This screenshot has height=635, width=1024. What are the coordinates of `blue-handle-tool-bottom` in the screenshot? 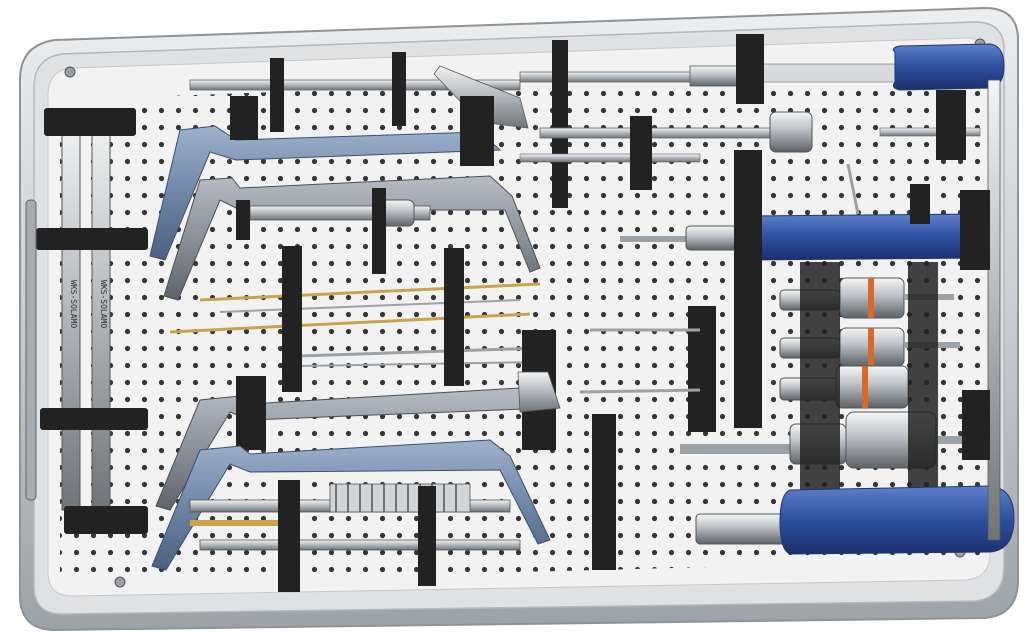 It's located at (855, 520).